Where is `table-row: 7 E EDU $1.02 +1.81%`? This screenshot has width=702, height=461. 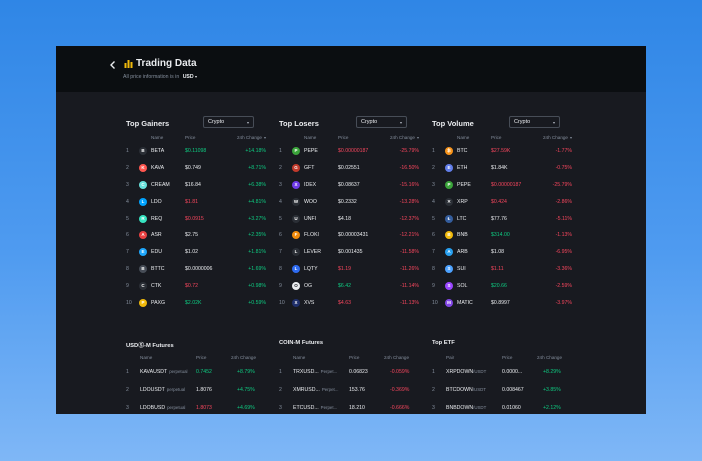 table-row: 7 E EDU $1.02 +1.81% is located at coordinates (196, 252).